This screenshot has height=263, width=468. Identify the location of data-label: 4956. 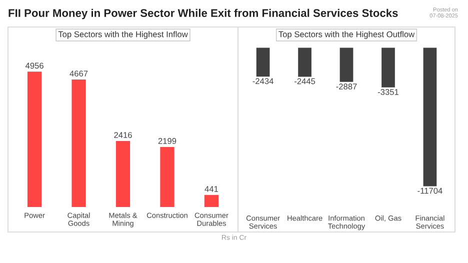
(34, 65).